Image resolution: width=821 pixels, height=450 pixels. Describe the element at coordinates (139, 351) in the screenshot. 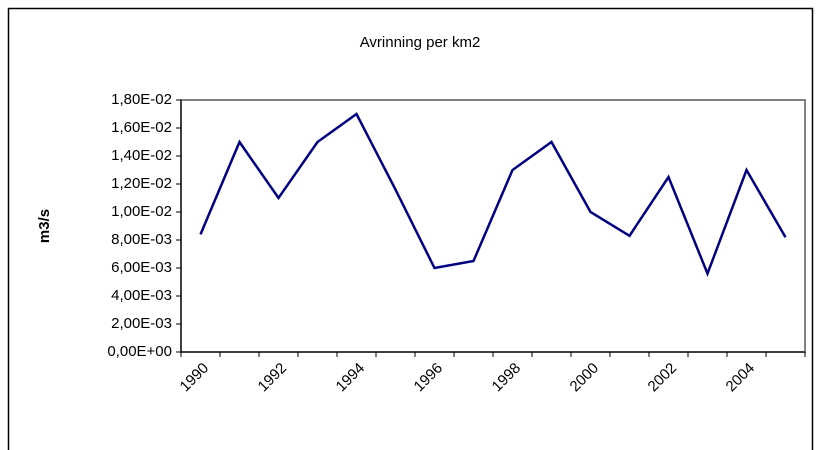

I see `y-tick-label: 0,00E+00` at that location.